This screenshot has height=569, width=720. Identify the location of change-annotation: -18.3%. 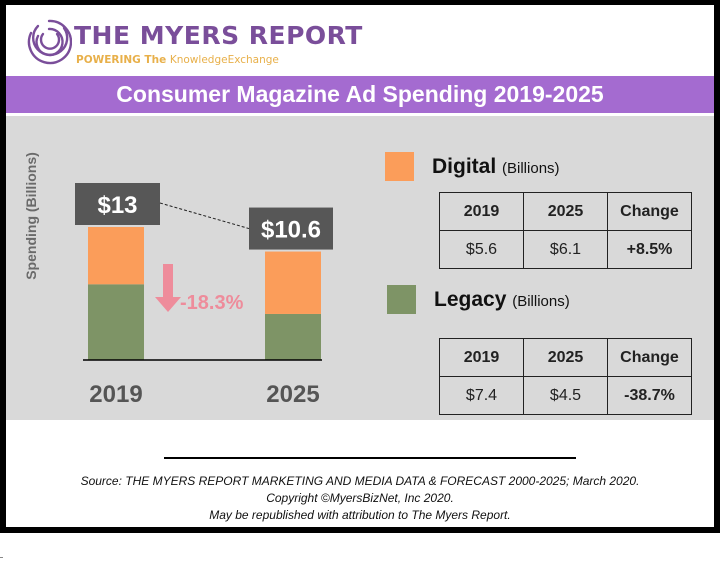
(212, 303).